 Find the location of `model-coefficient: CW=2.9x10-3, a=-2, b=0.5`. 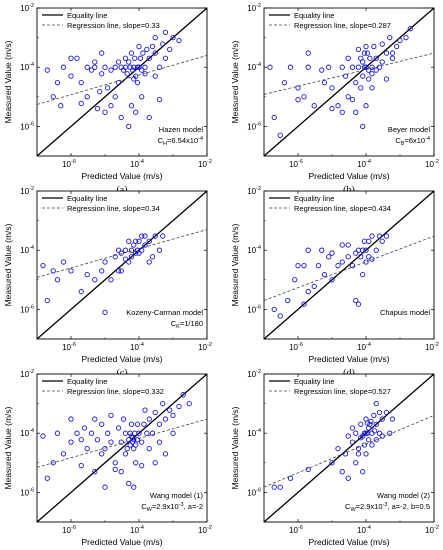

model-coefficient: CW=2.9x10-3, a=-2, b=0.5 is located at coordinates (387, 507).